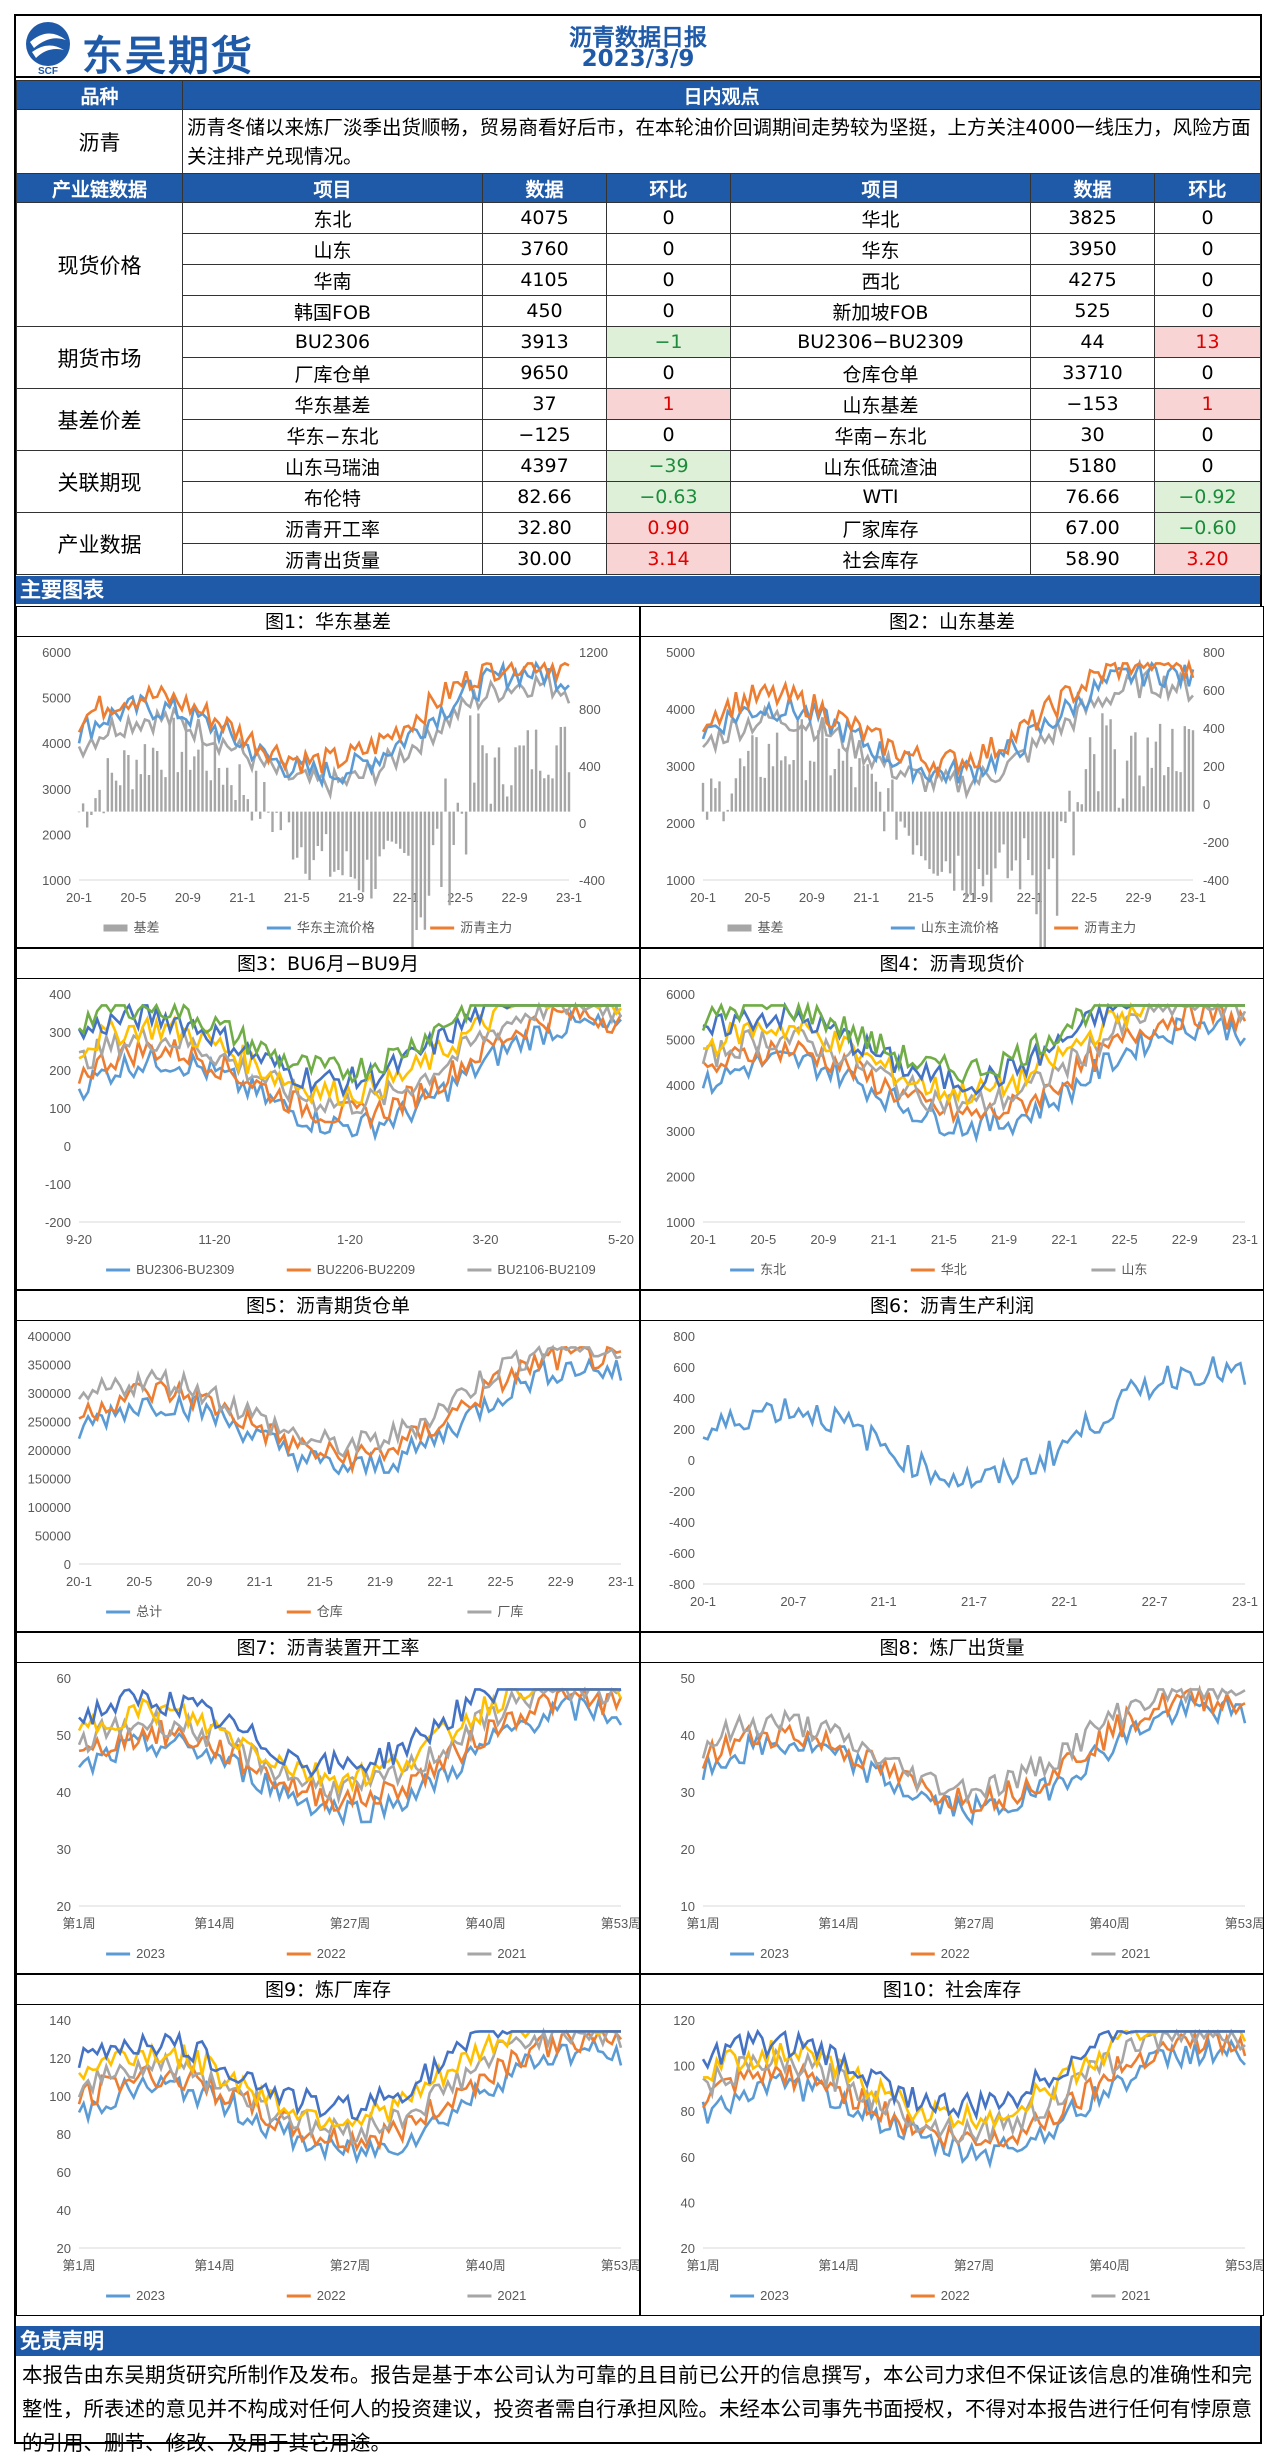 The width and height of the screenshot is (1276, 2462). I want to click on table-row: 期货市场 BU2306 3913 −1 BU2306−BU2309 44 13, so click(638, 357).